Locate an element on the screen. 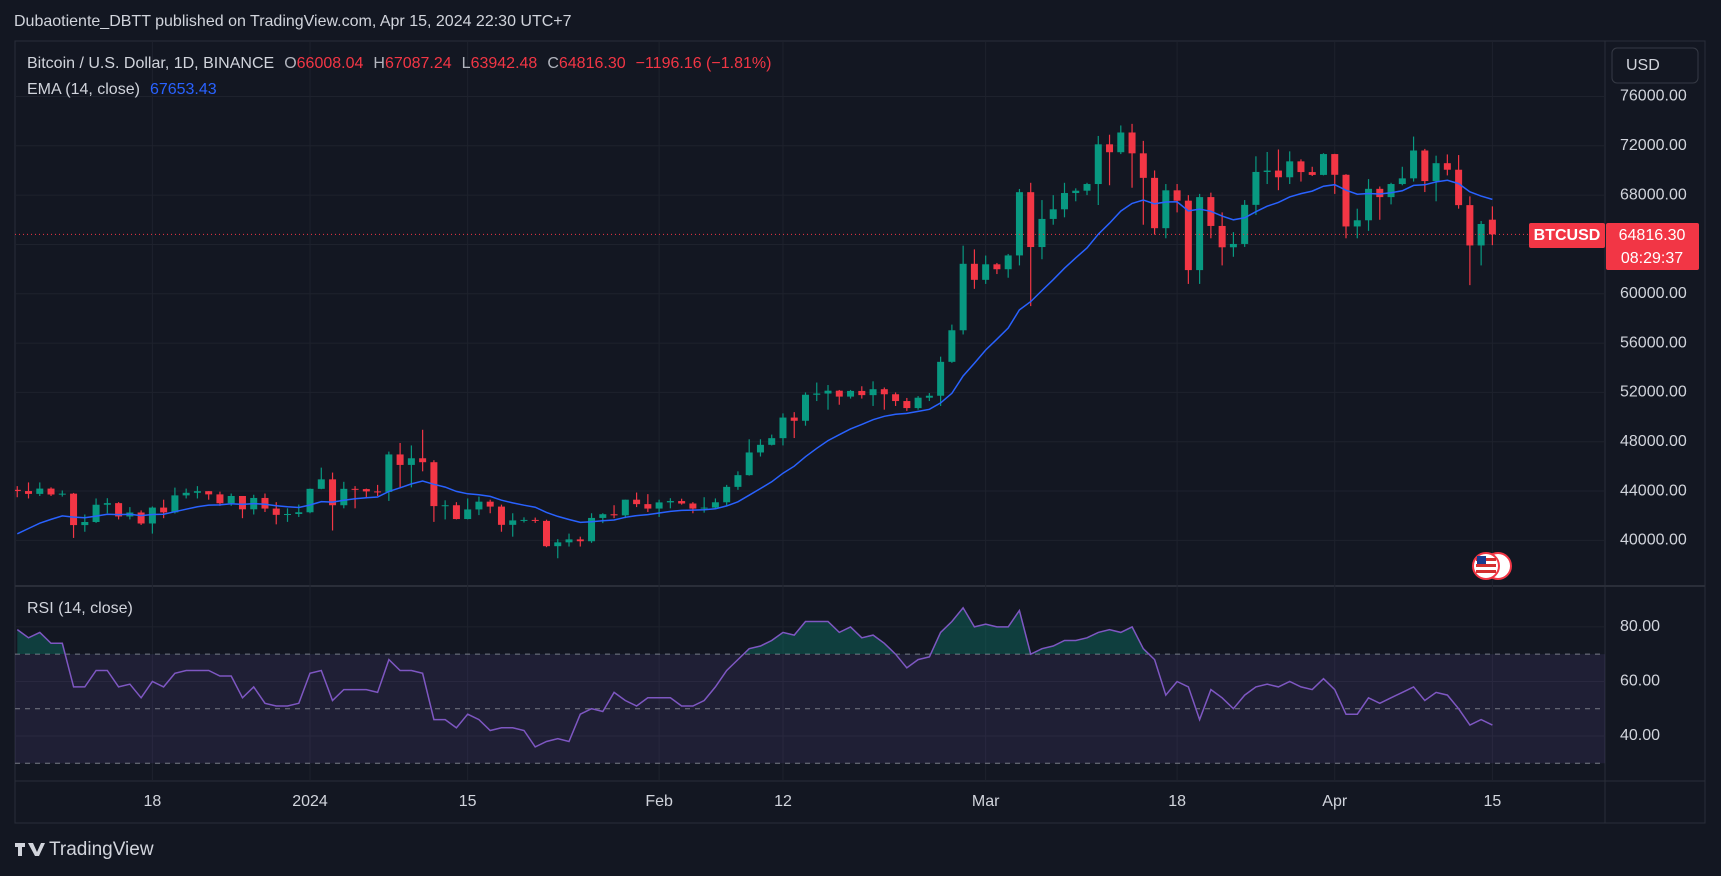  price-box is located at coordinates (1652, 246).